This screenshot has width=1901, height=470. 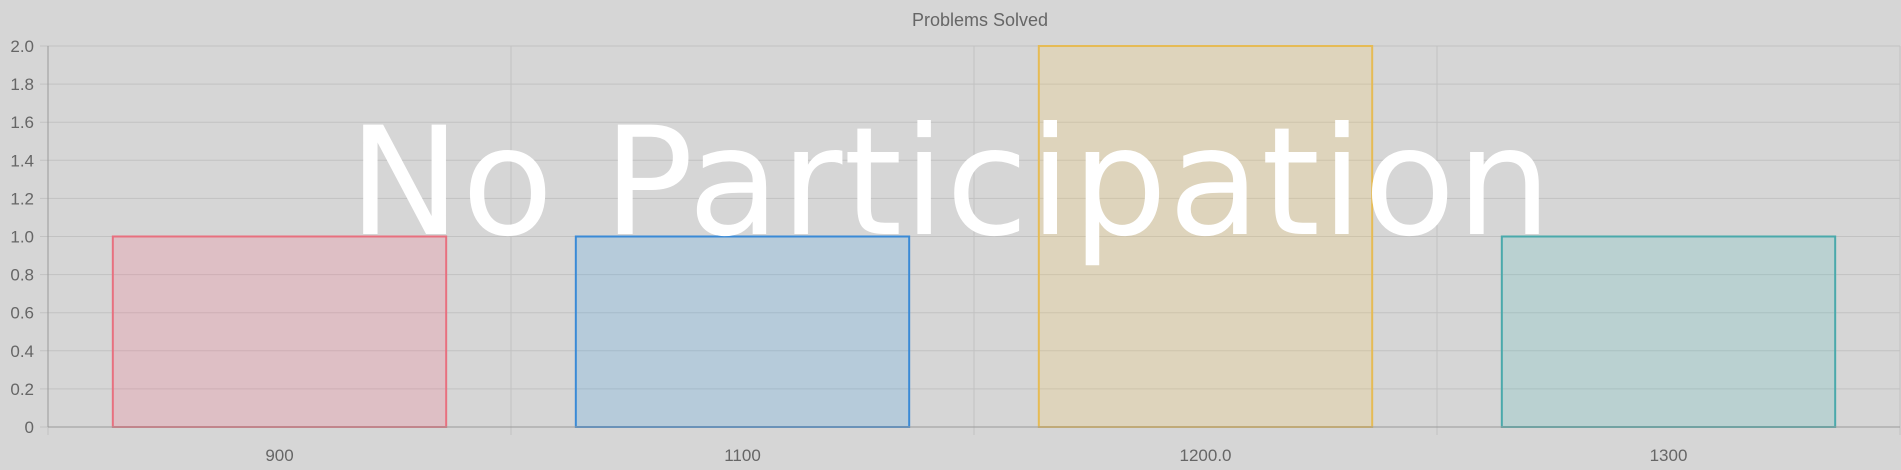 I want to click on y-tick-label: 0.2, so click(x=22, y=389).